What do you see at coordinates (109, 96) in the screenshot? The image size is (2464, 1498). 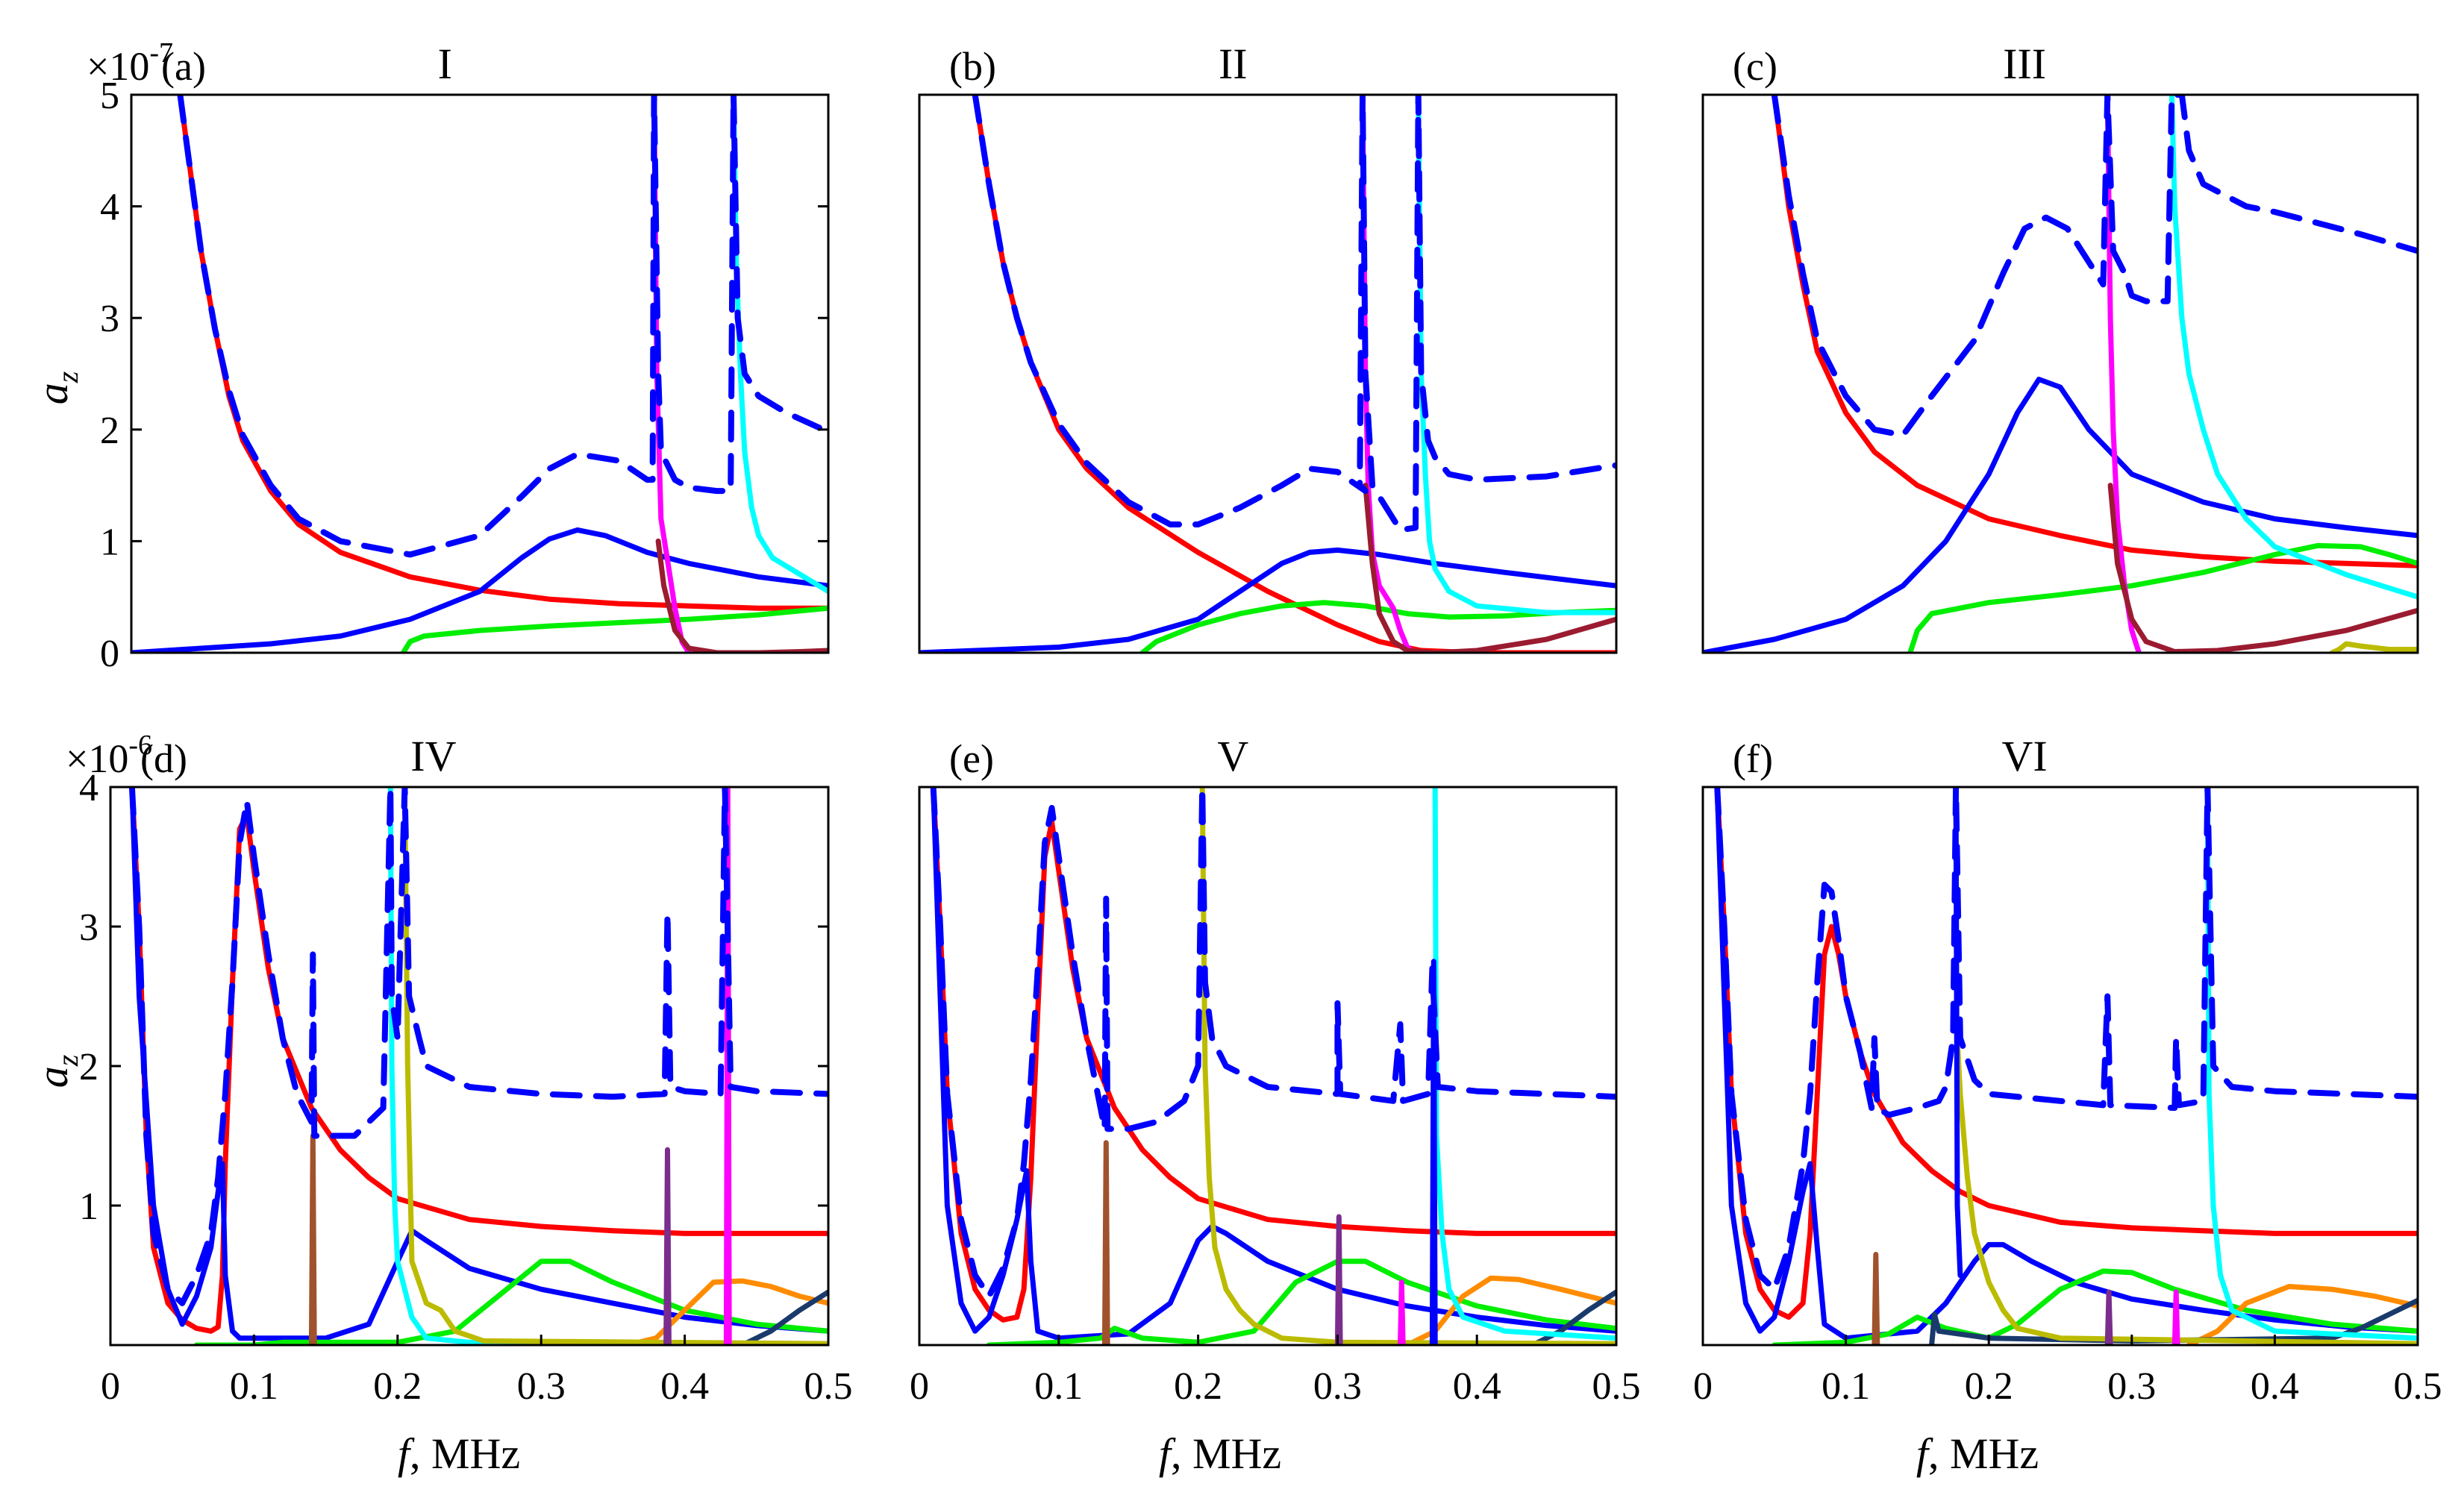 I see `y-tick-label: 5` at bounding box center [109, 96].